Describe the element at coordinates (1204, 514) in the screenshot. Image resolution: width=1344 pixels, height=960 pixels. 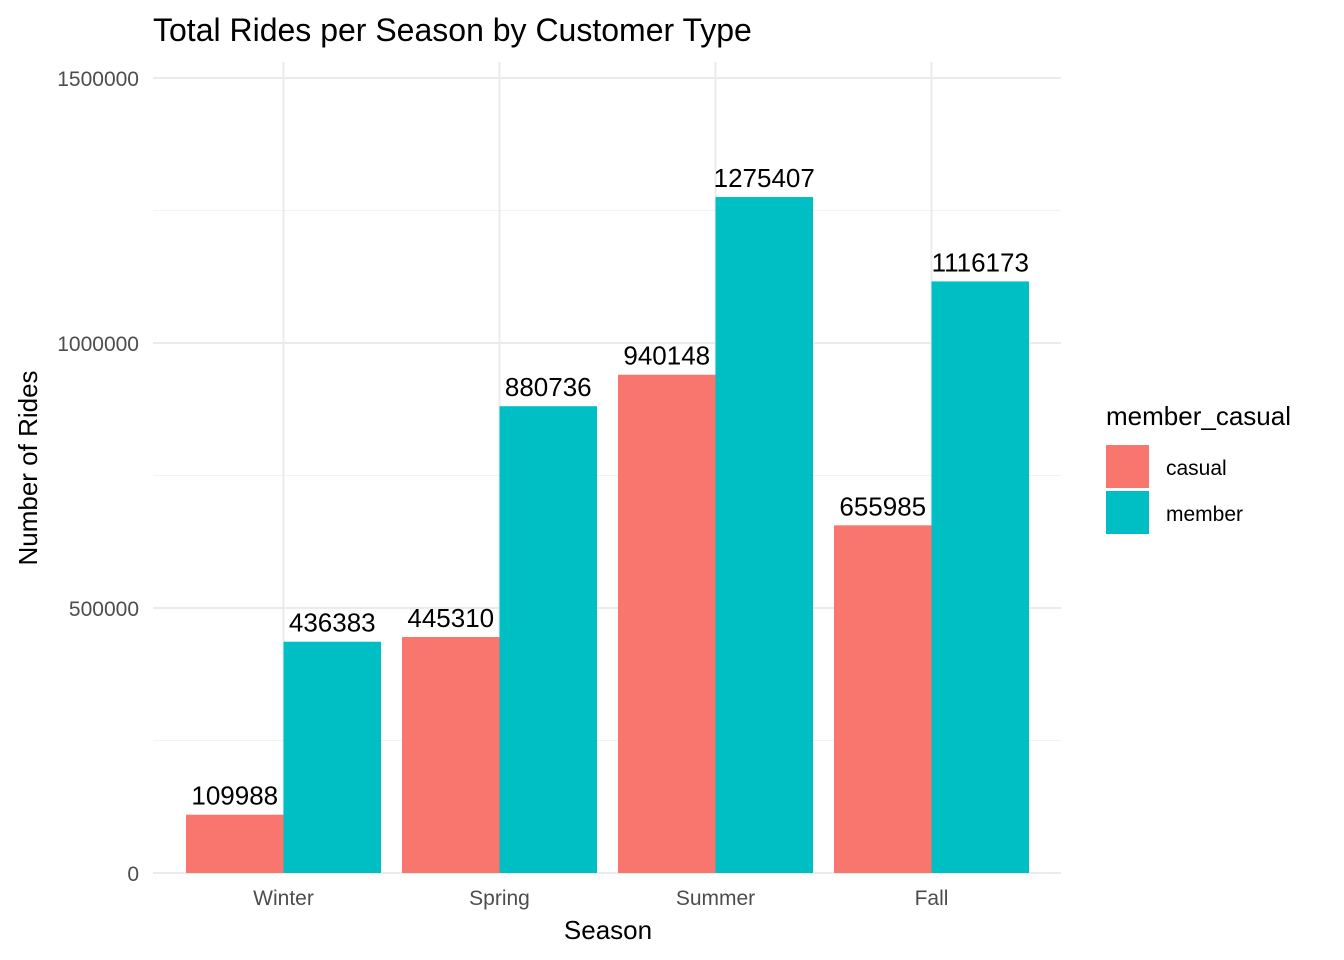
I see `legend-label-member: member` at that location.